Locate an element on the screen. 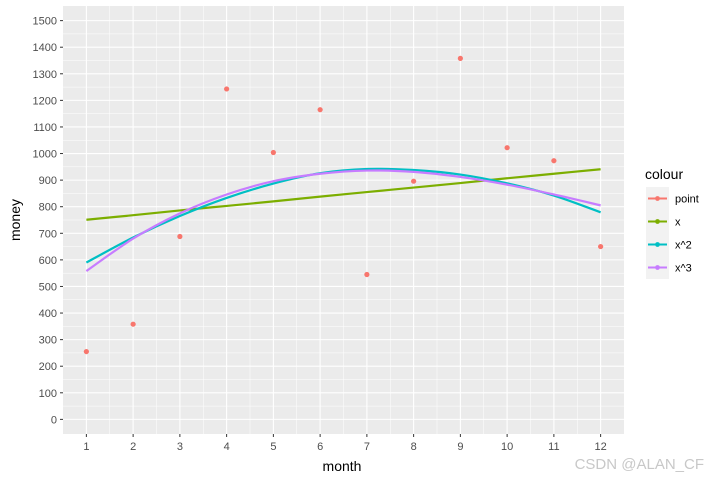  x-tick-label: 6 is located at coordinates (320, 447).